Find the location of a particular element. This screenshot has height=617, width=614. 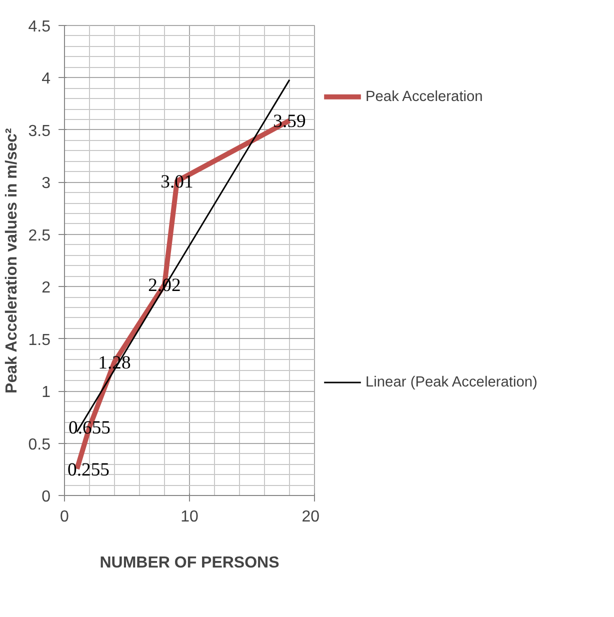

x-axis-title: NUMBER OF PERSONS is located at coordinates (190, 563).